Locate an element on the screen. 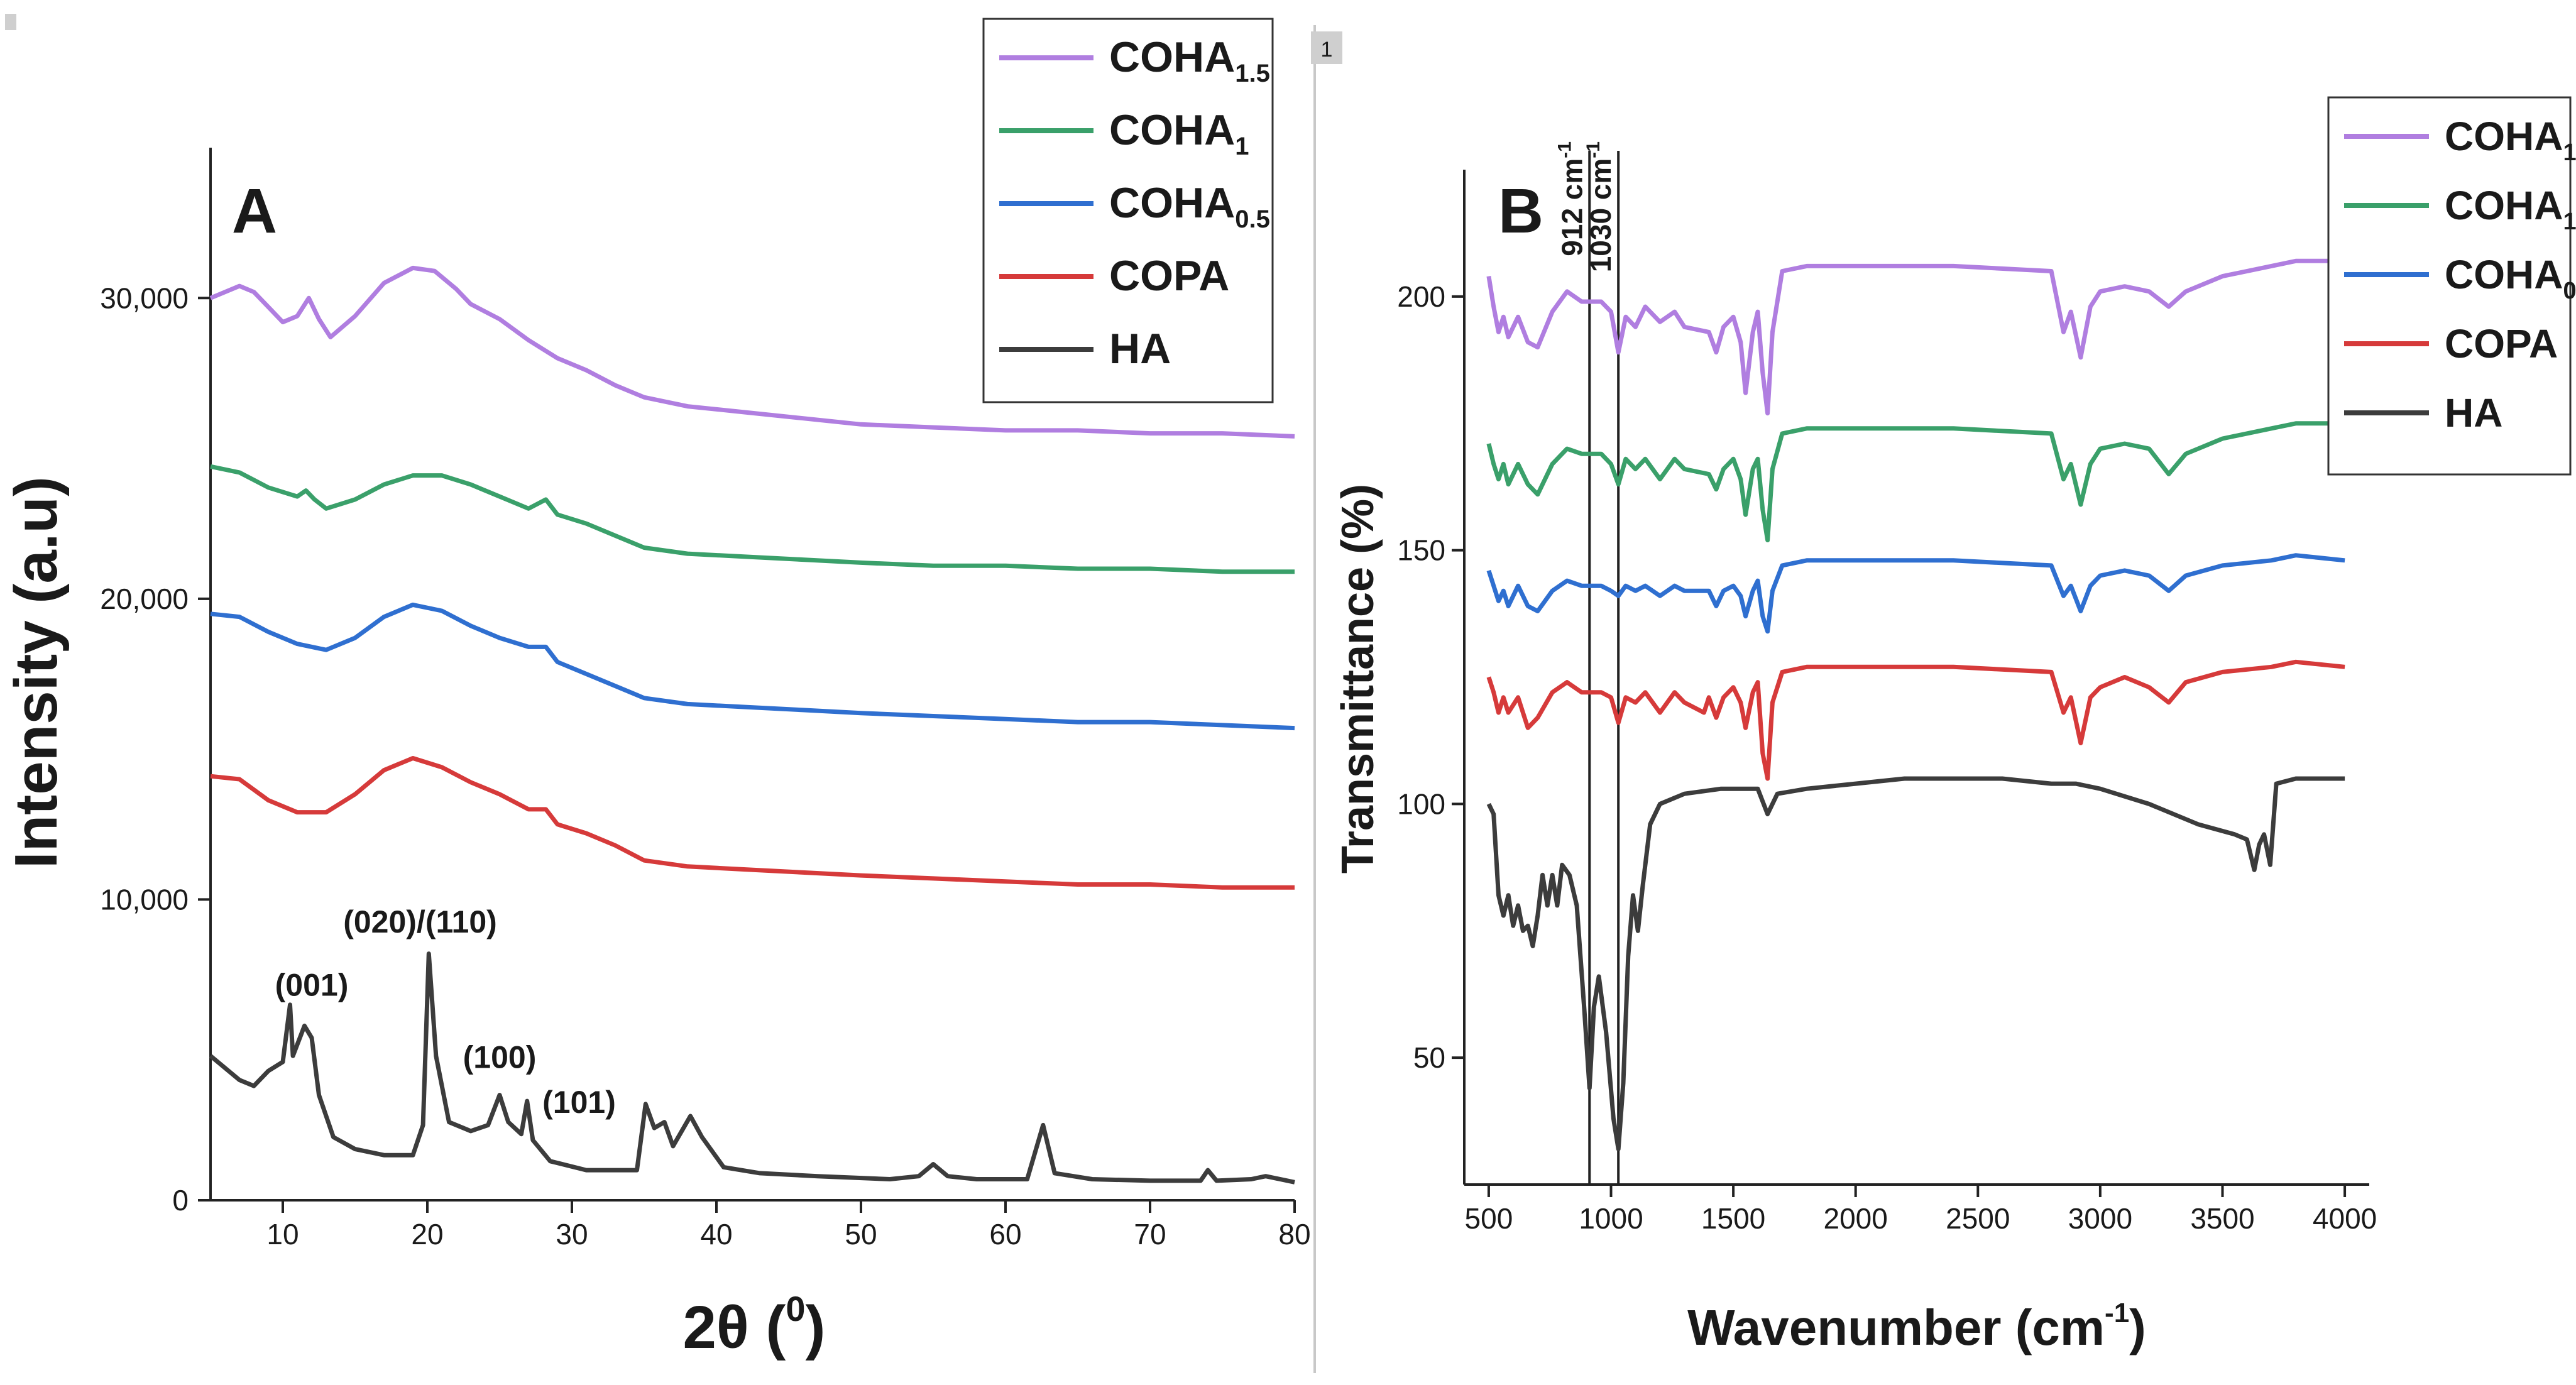 The width and height of the screenshot is (2576, 1385). x-tick-label: 1000 is located at coordinates (1611, 1218).